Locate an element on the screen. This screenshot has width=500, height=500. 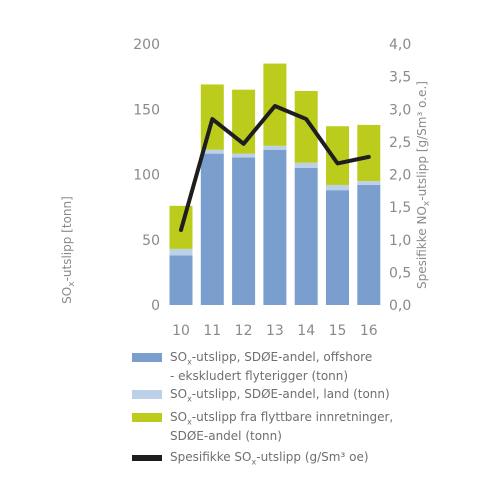
right-tick-label: 1,5 is located at coordinates (400, 208).